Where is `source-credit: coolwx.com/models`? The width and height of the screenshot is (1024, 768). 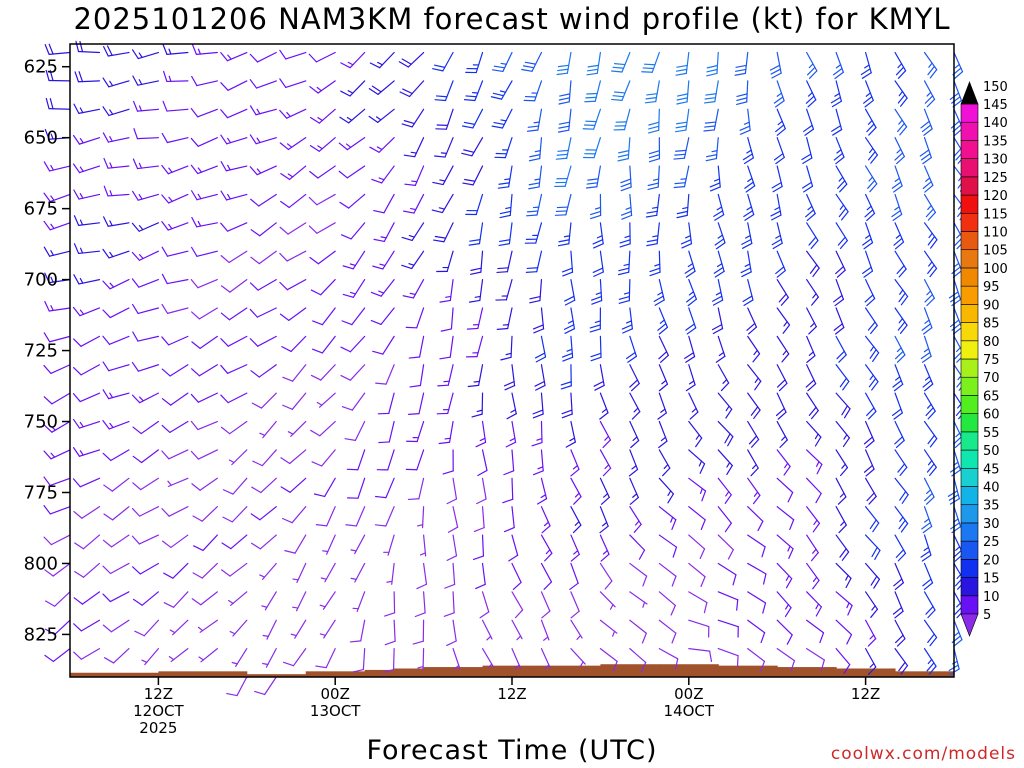
source-credit: coolwx.com/models is located at coordinates (923, 754).